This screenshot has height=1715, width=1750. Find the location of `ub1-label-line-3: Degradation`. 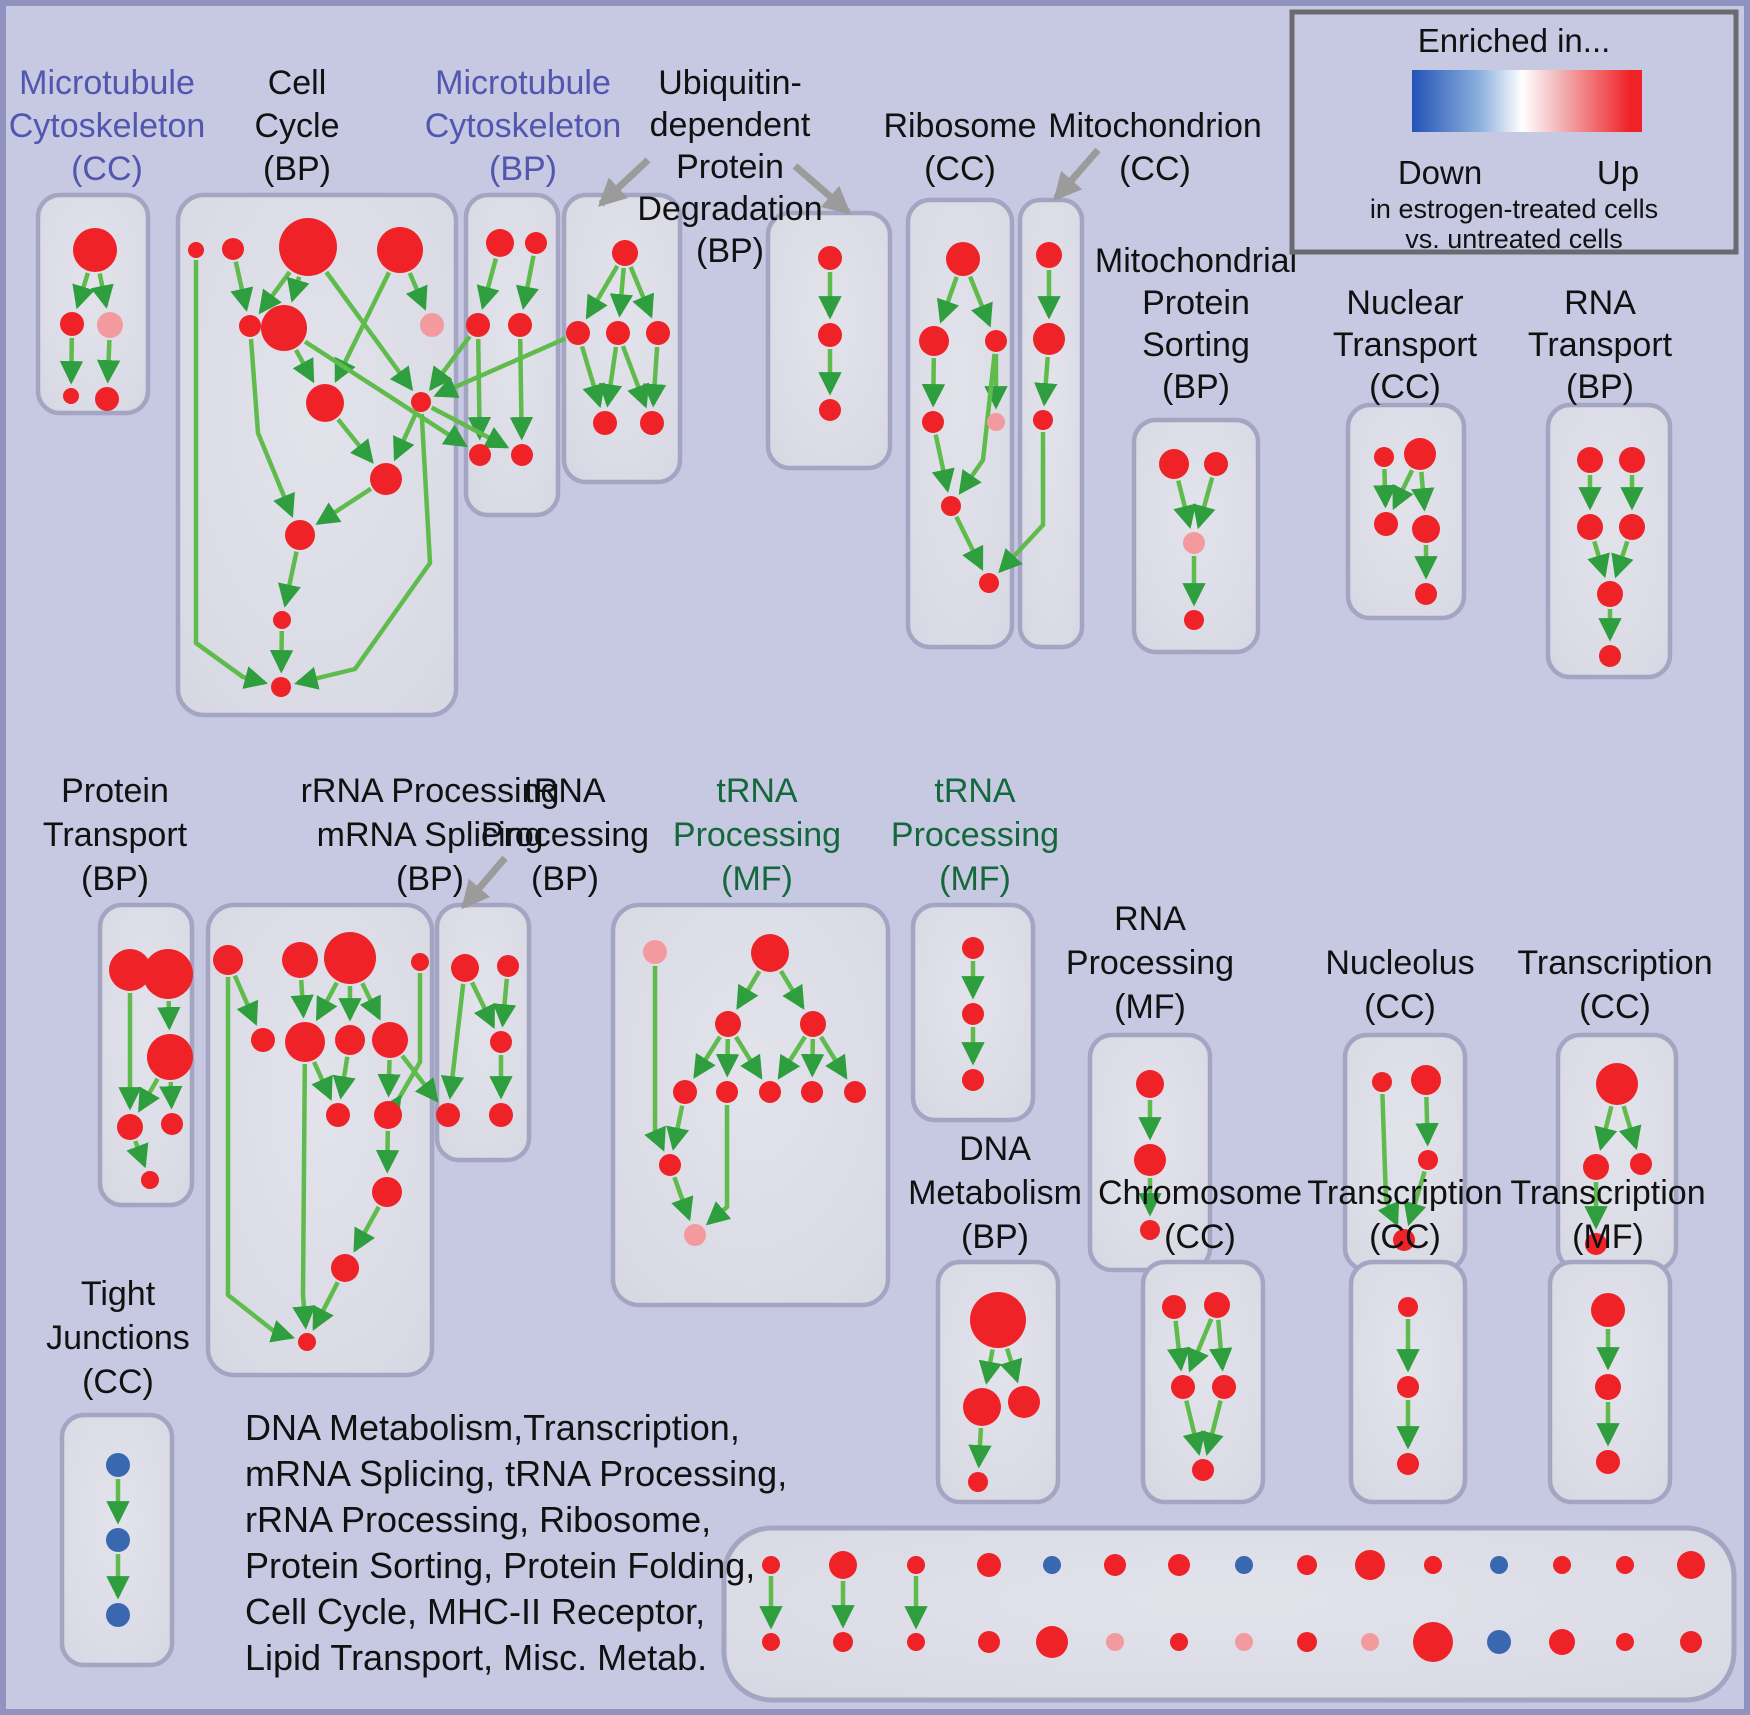

ub1-label-line-3: Degradation is located at coordinates (729, 209).